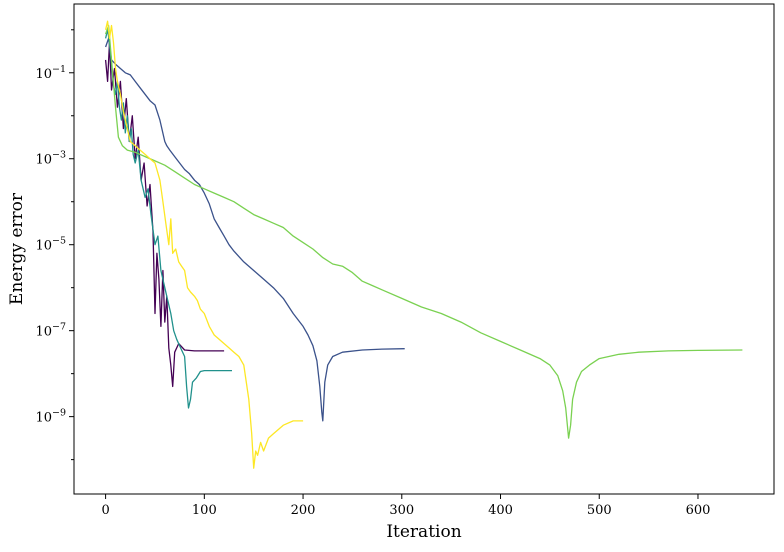 The width and height of the screenshot is (784, 552). Describe the element at coordinates (50, 417) in the screenshot. I see `y-tick-label: 10⁻⁹` at that location.